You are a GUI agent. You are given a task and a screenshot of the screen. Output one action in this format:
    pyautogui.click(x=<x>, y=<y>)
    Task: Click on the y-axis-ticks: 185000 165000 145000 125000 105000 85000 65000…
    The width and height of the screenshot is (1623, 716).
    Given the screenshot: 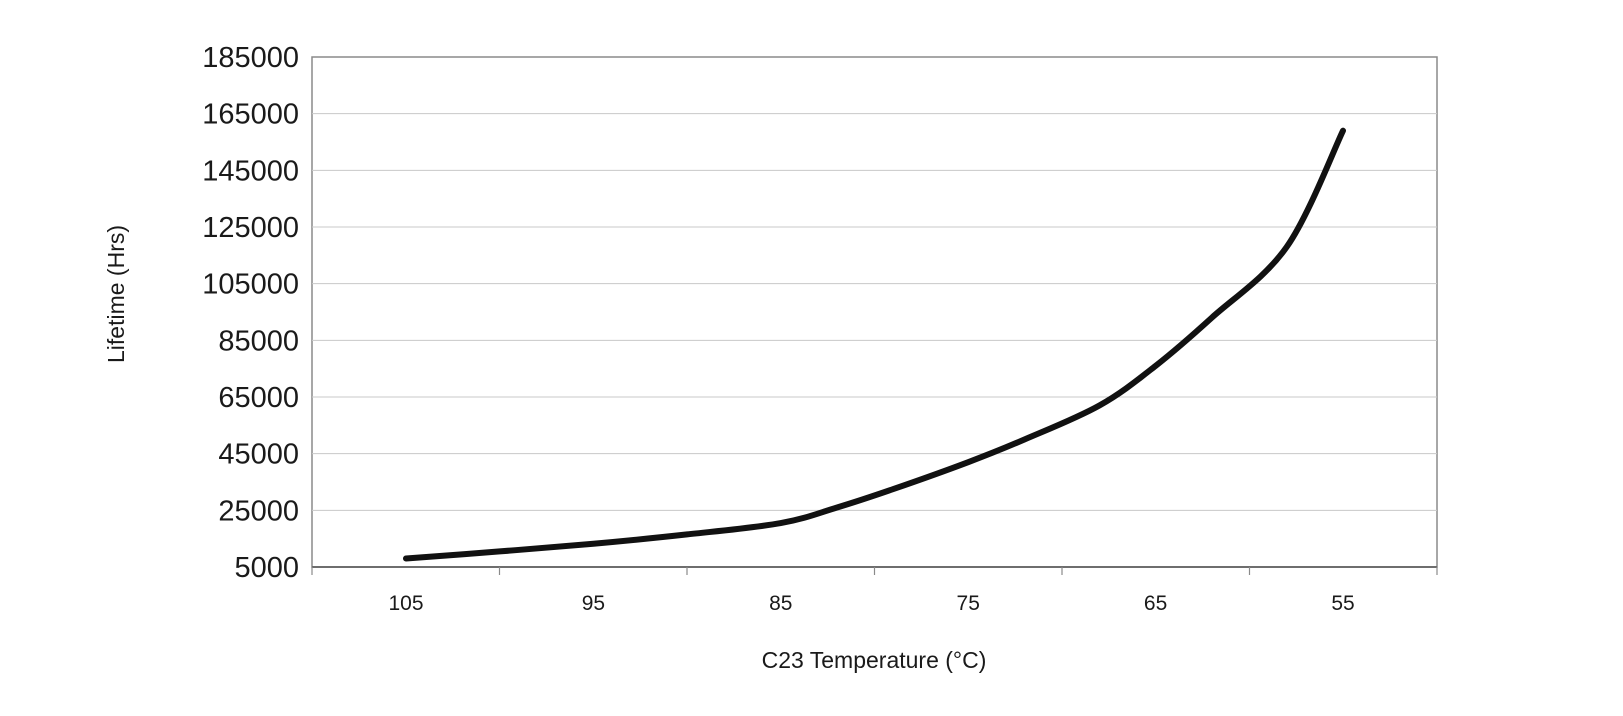 What is the action you would take?
    pyautogui.click(x=250, y=313)
    